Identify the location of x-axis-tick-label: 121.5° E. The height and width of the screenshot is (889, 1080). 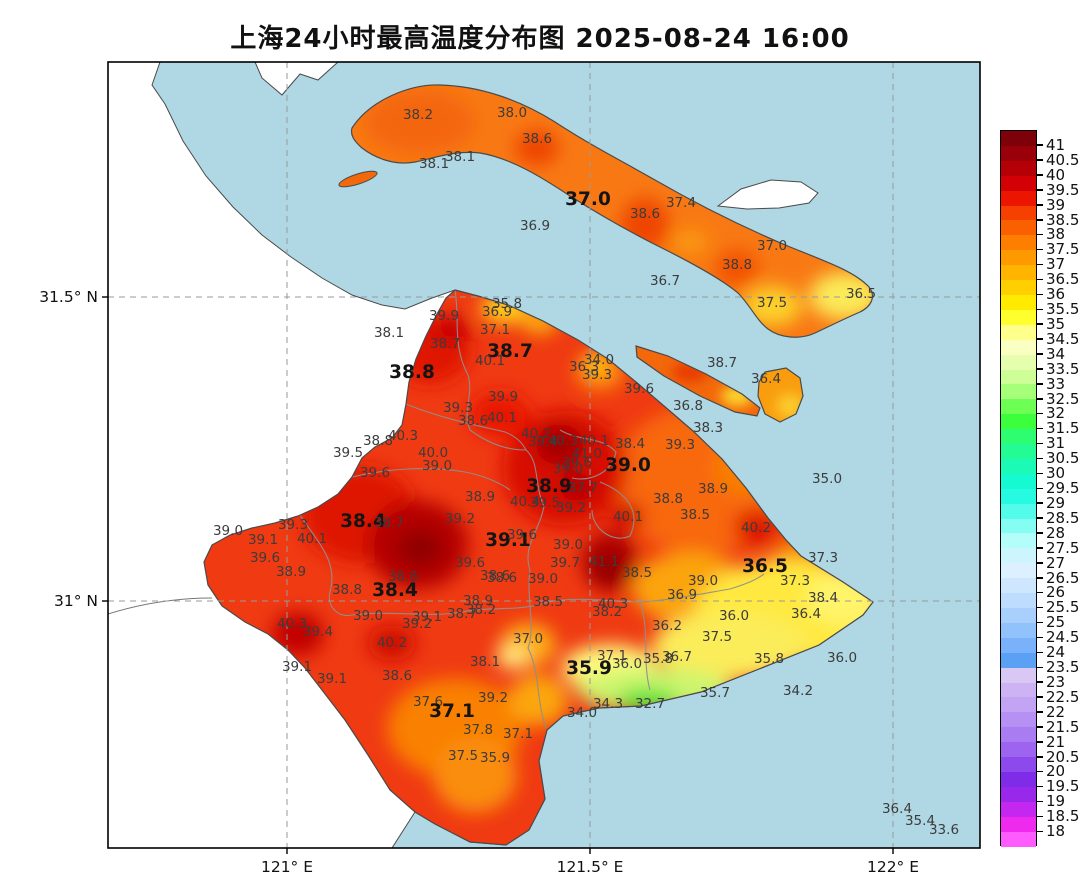
(590, 867).